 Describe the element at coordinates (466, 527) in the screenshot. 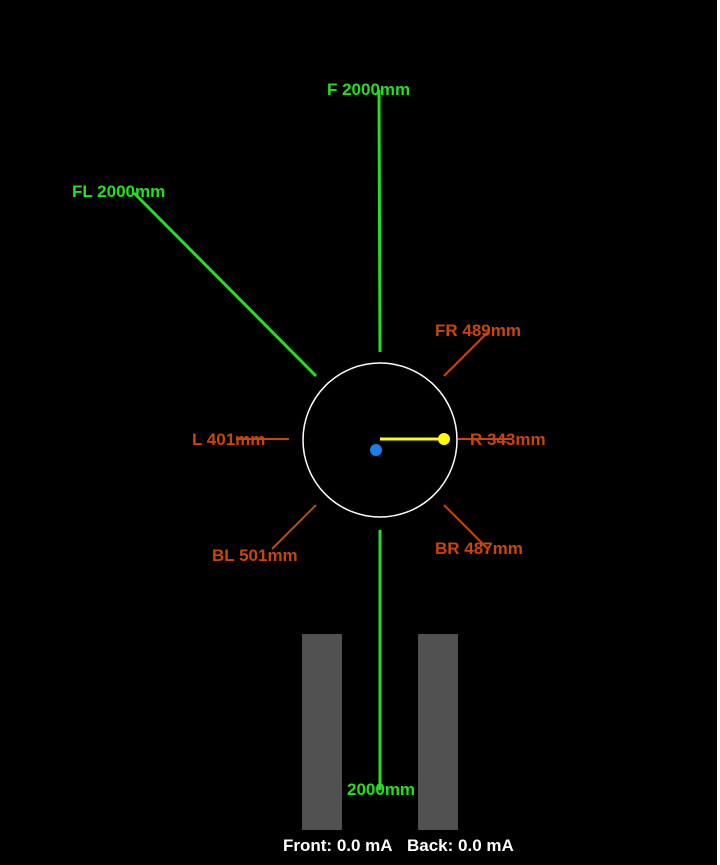

I see `back-right-sensor-ray` at that location.